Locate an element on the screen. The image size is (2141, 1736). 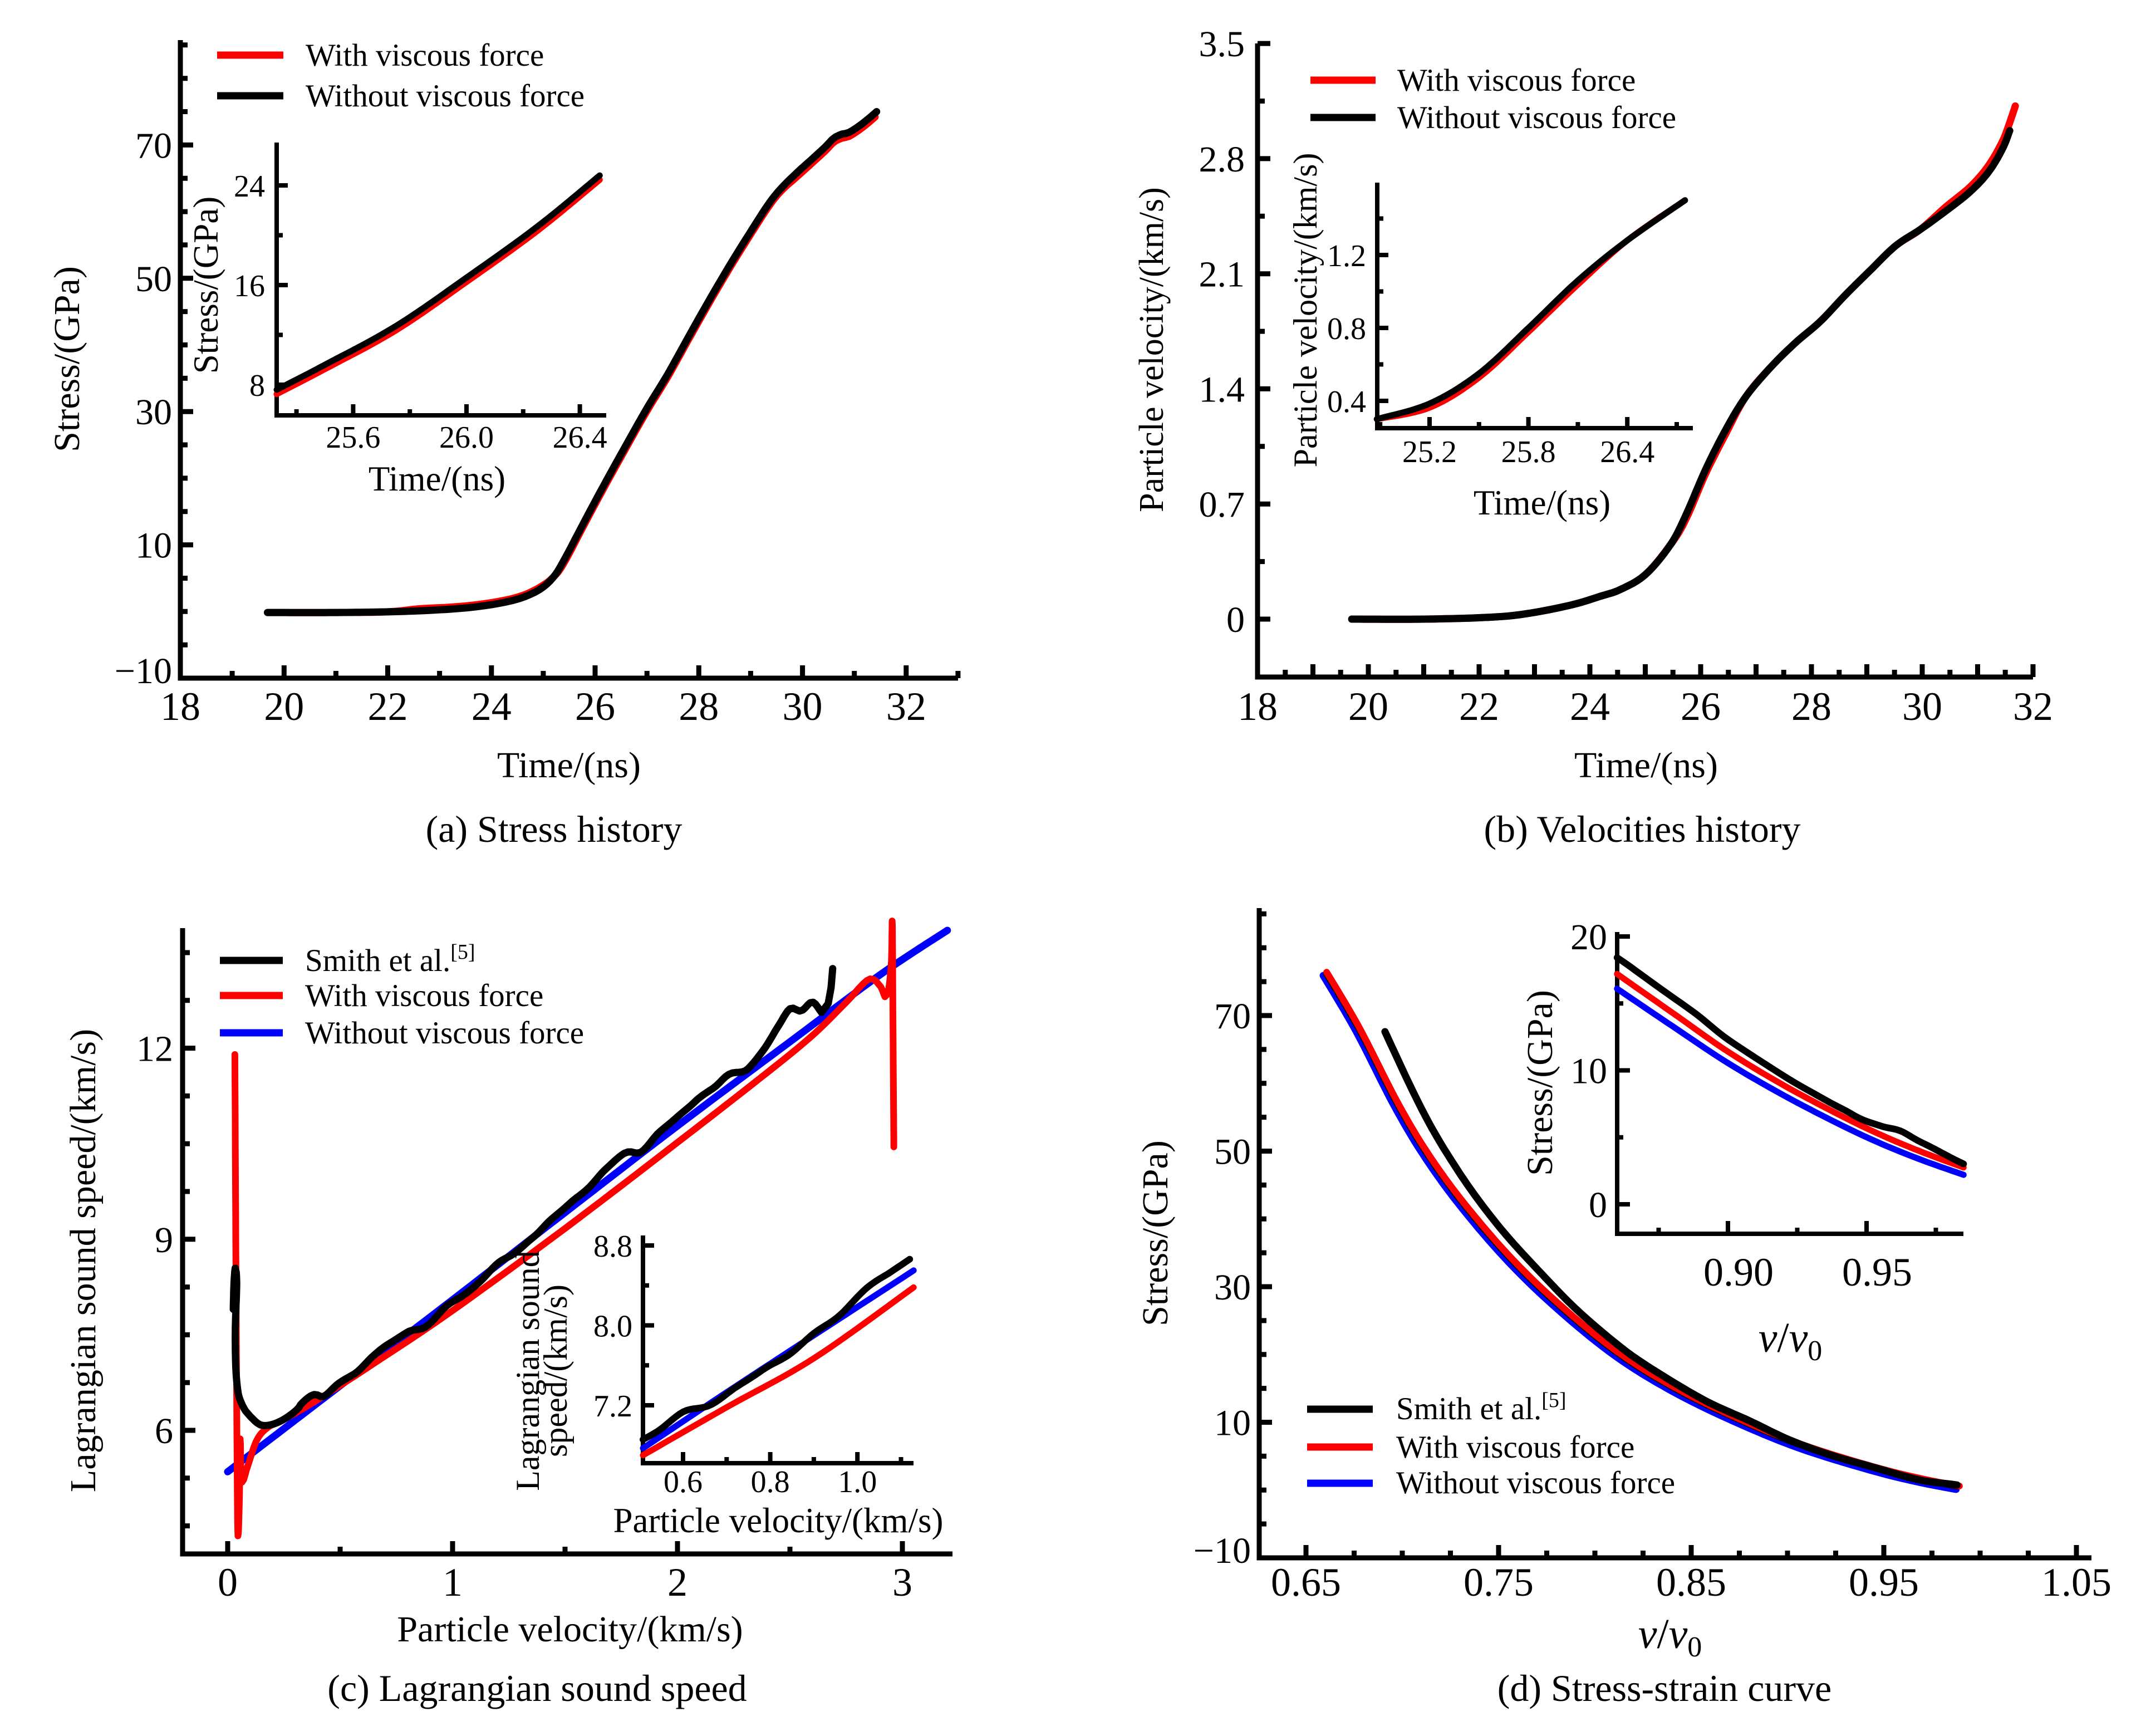
svg-text: 0.90 is located at coordinates (1738, 1272).